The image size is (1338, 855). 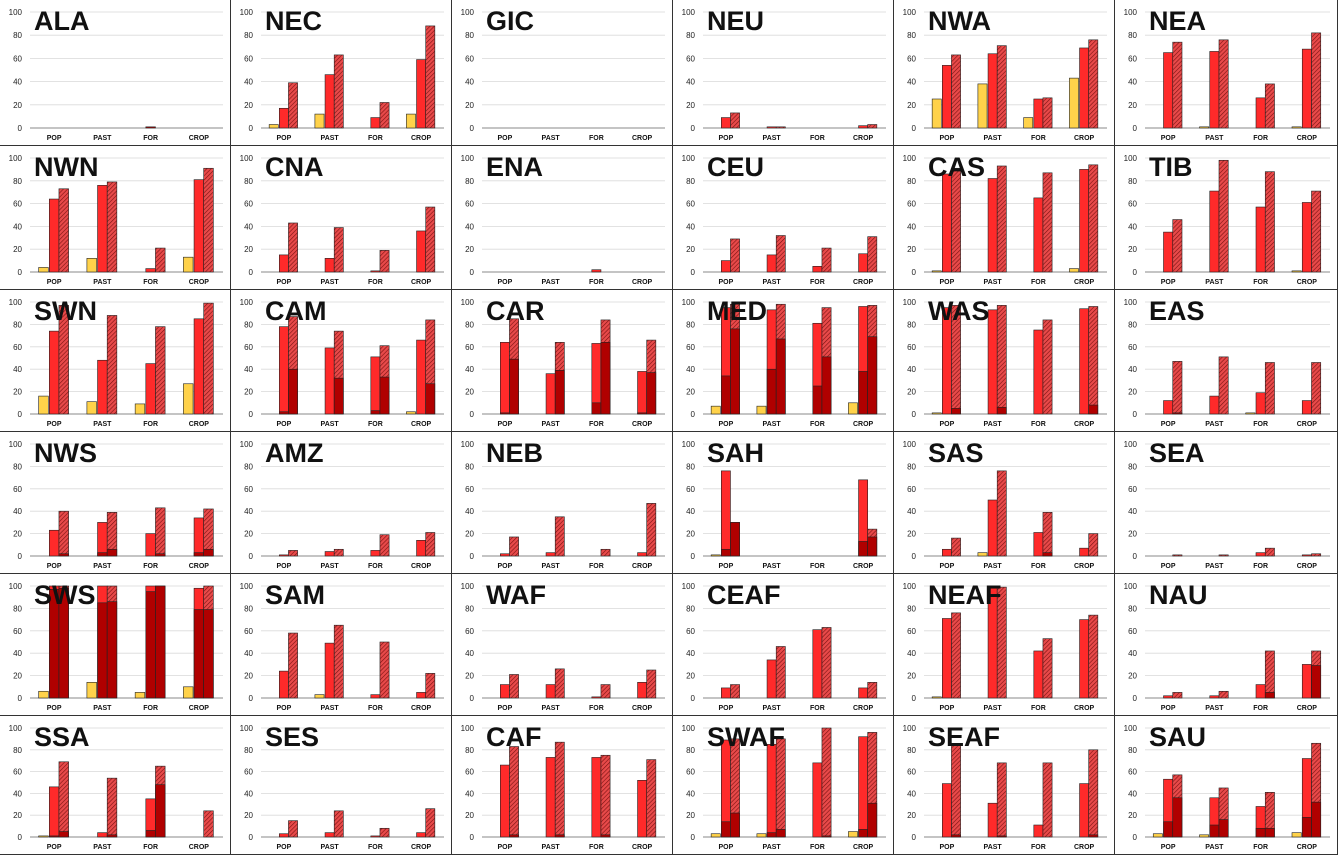 I want to click on region-panel-neu: 0 20 40 60 80 100 POP PAST FOR CROP NEU, so click(x=783, y=73).